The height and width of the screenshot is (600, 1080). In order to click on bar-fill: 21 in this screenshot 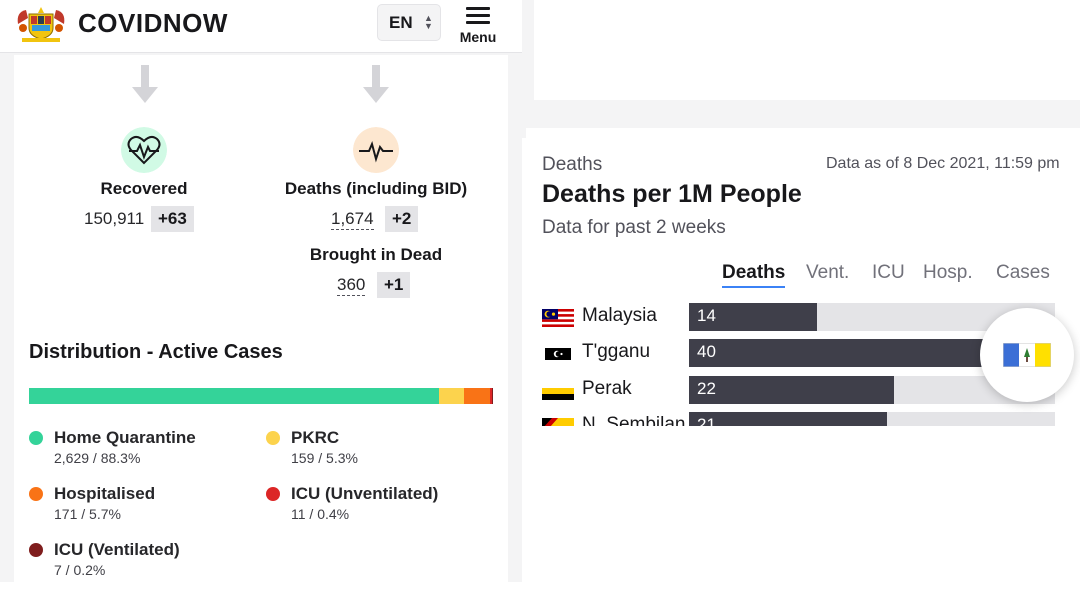, I will do `click(788, 419)`.